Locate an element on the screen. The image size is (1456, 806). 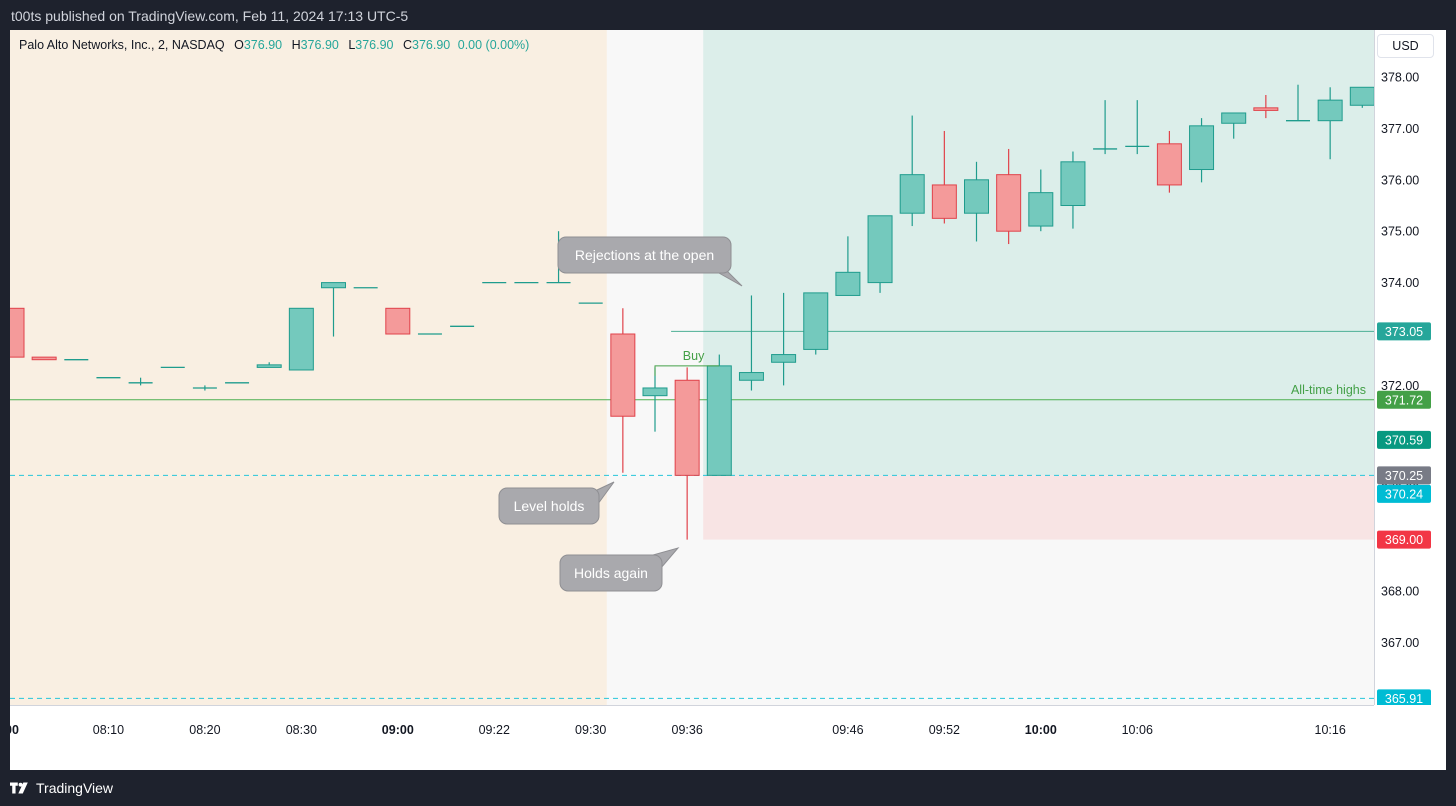
open-value: 376.90 is located at coordinates (263, 45).